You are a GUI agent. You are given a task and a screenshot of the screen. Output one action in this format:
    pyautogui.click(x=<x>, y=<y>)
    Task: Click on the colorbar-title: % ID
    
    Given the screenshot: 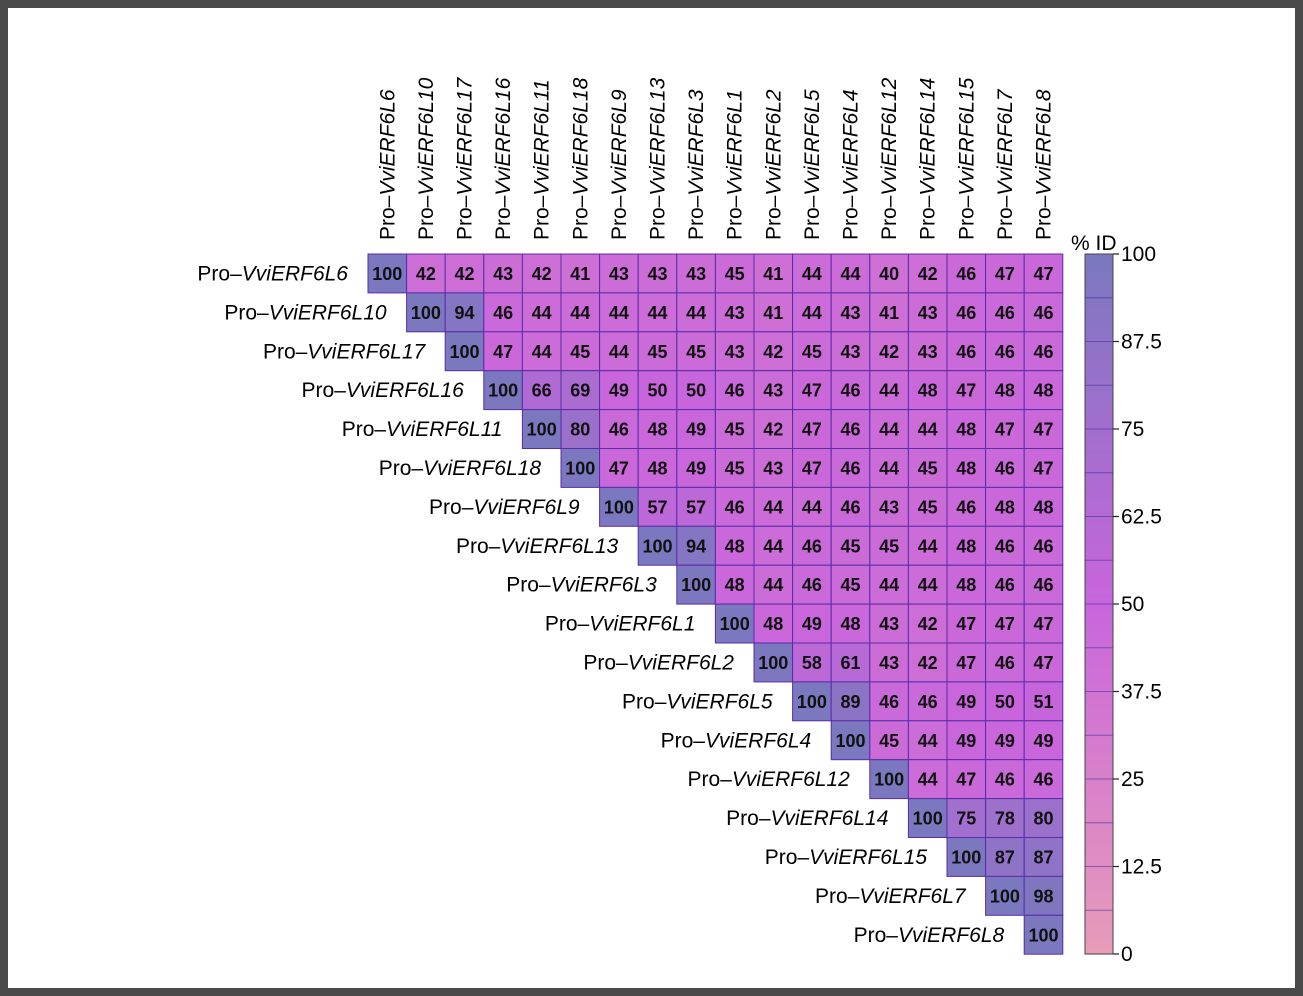 What is the action you would take?
    pyautogui.click(x=1094, y=243)
    